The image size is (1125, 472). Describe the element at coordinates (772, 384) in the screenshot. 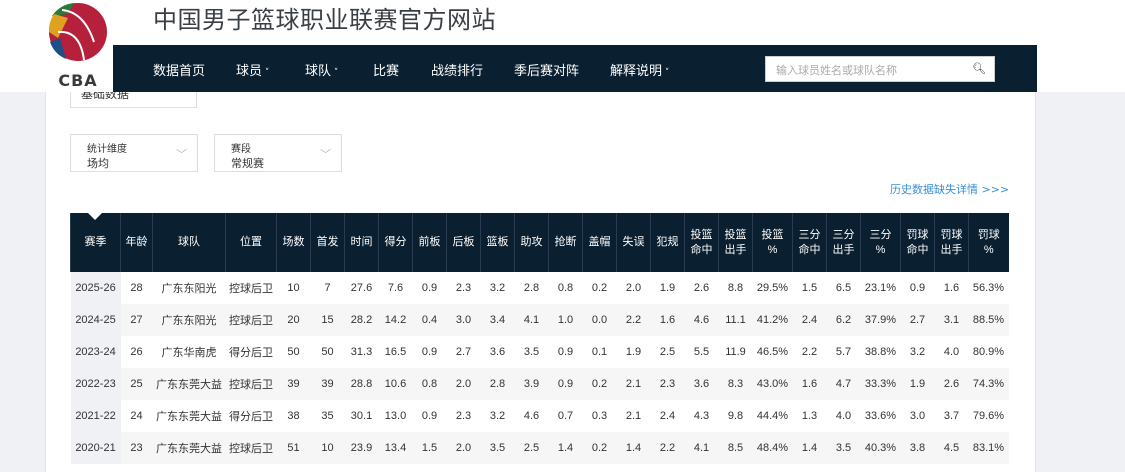

I see `table-cell: 43.0%` at that location.